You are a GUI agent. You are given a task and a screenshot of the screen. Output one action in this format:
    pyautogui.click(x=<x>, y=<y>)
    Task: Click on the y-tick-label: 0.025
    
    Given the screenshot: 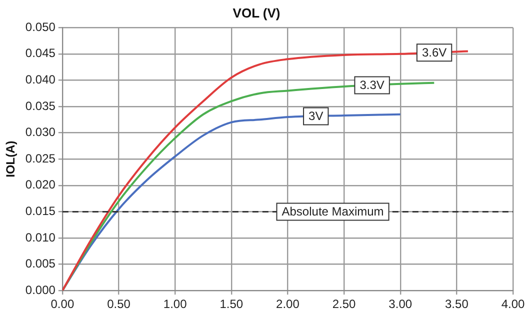 What is the action you would take?
    pyautogui.click(x=40, y=158)
    